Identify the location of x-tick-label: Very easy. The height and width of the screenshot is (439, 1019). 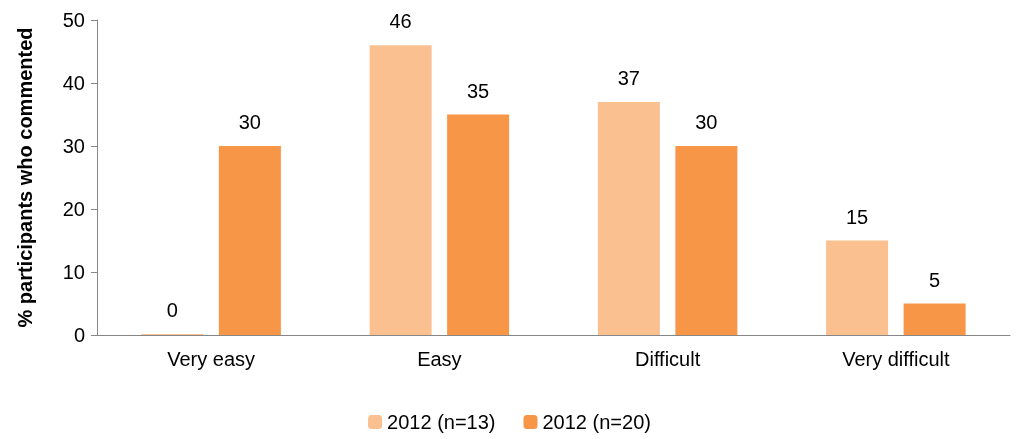
(211, 359).